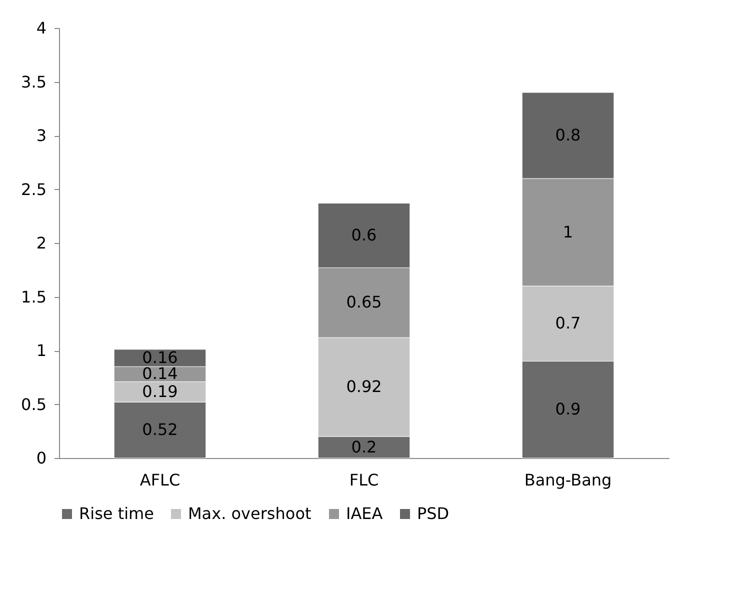  I want to click on legend-label: Rise time, so click(116, 513).